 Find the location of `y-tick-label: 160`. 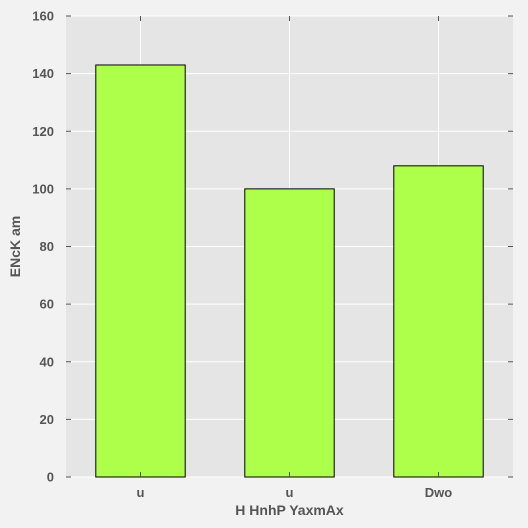

y-tick-label: 160 is located at coordinates (43, 16).